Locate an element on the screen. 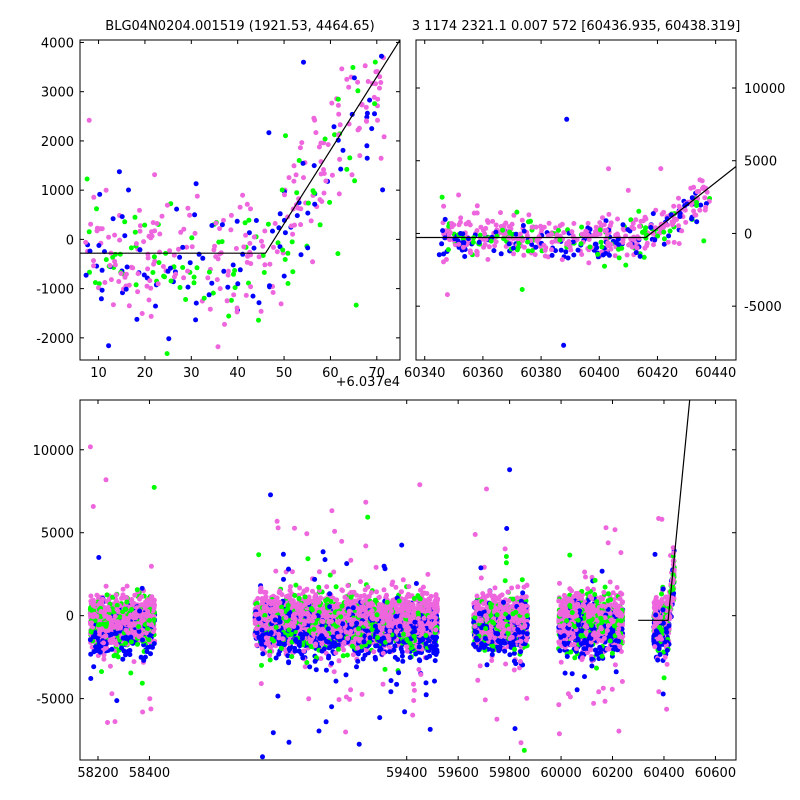 The height and width of the screenshot is (800, 800). y-tick-label: 1000 is located at coordinates (57, 191).